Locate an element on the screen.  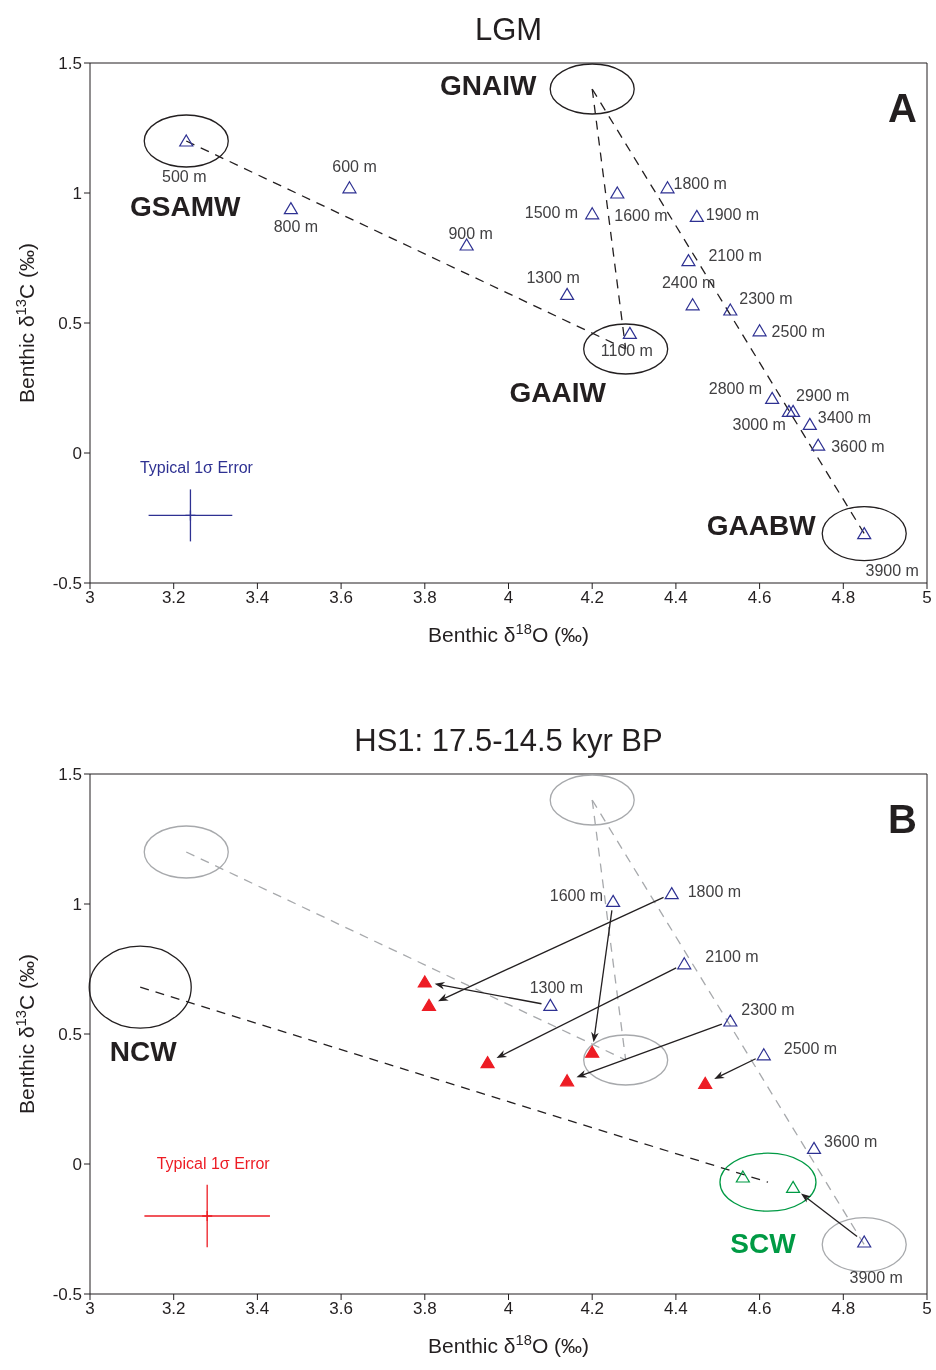
annotation: 3000 m is located at coordinates (759, 424).